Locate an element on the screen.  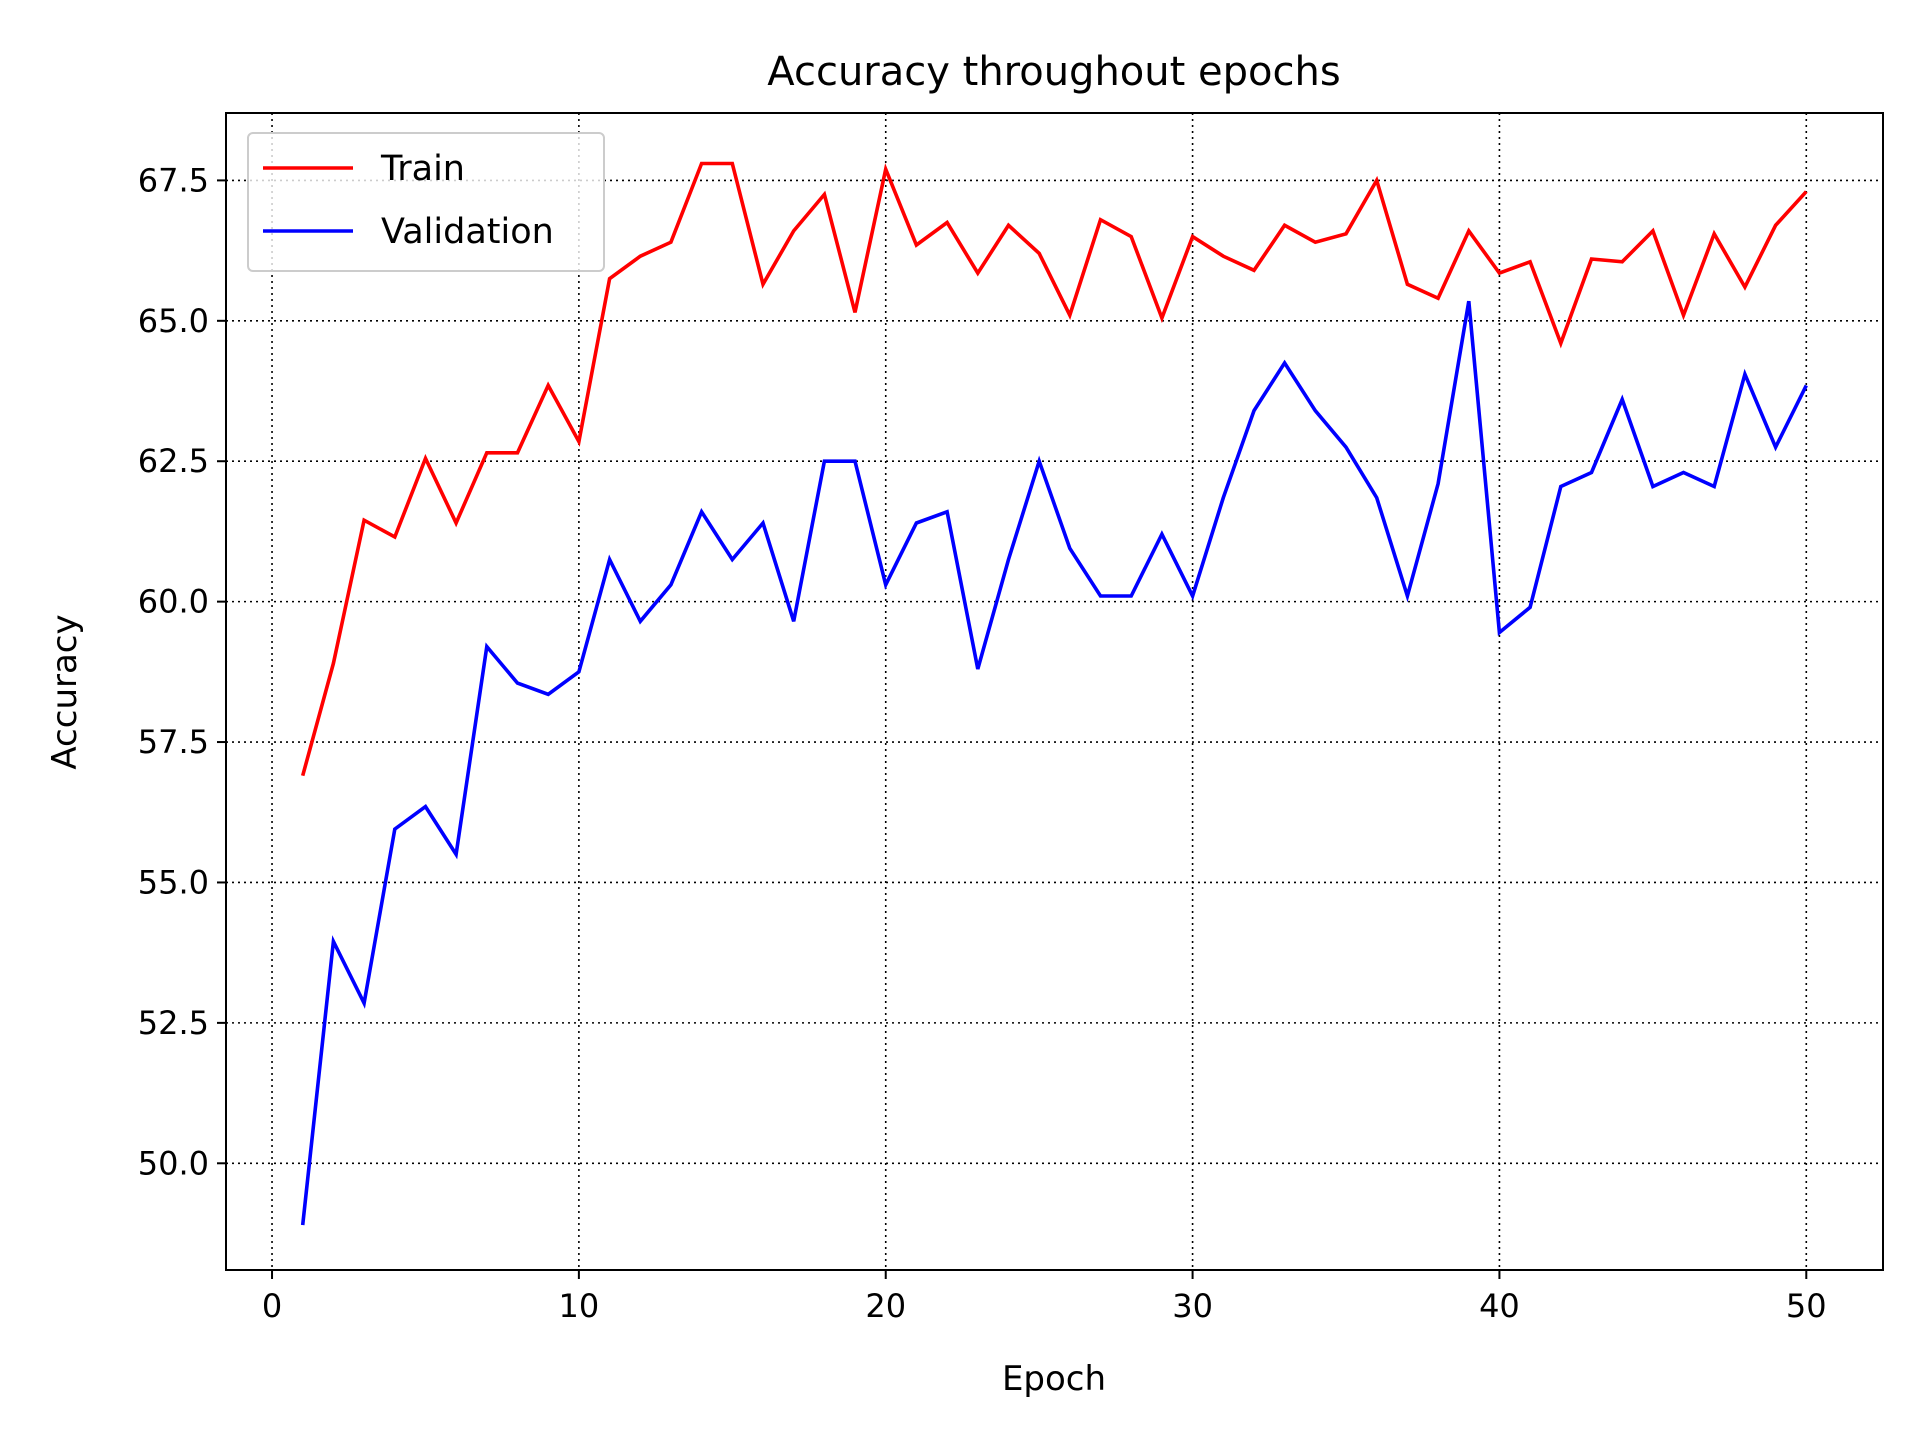
x-tick-label: 30 is located at coordinates (1192, 1306).